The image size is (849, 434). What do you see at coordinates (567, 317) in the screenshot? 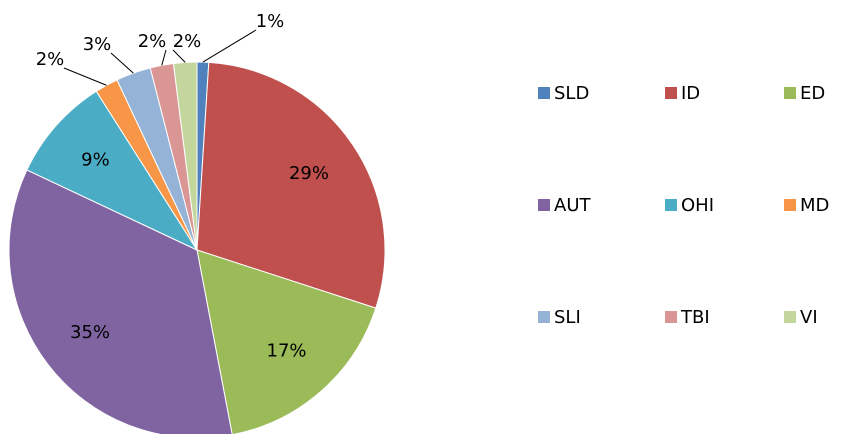
I see `legend-label: SLI` at bounding box center [567, 317].